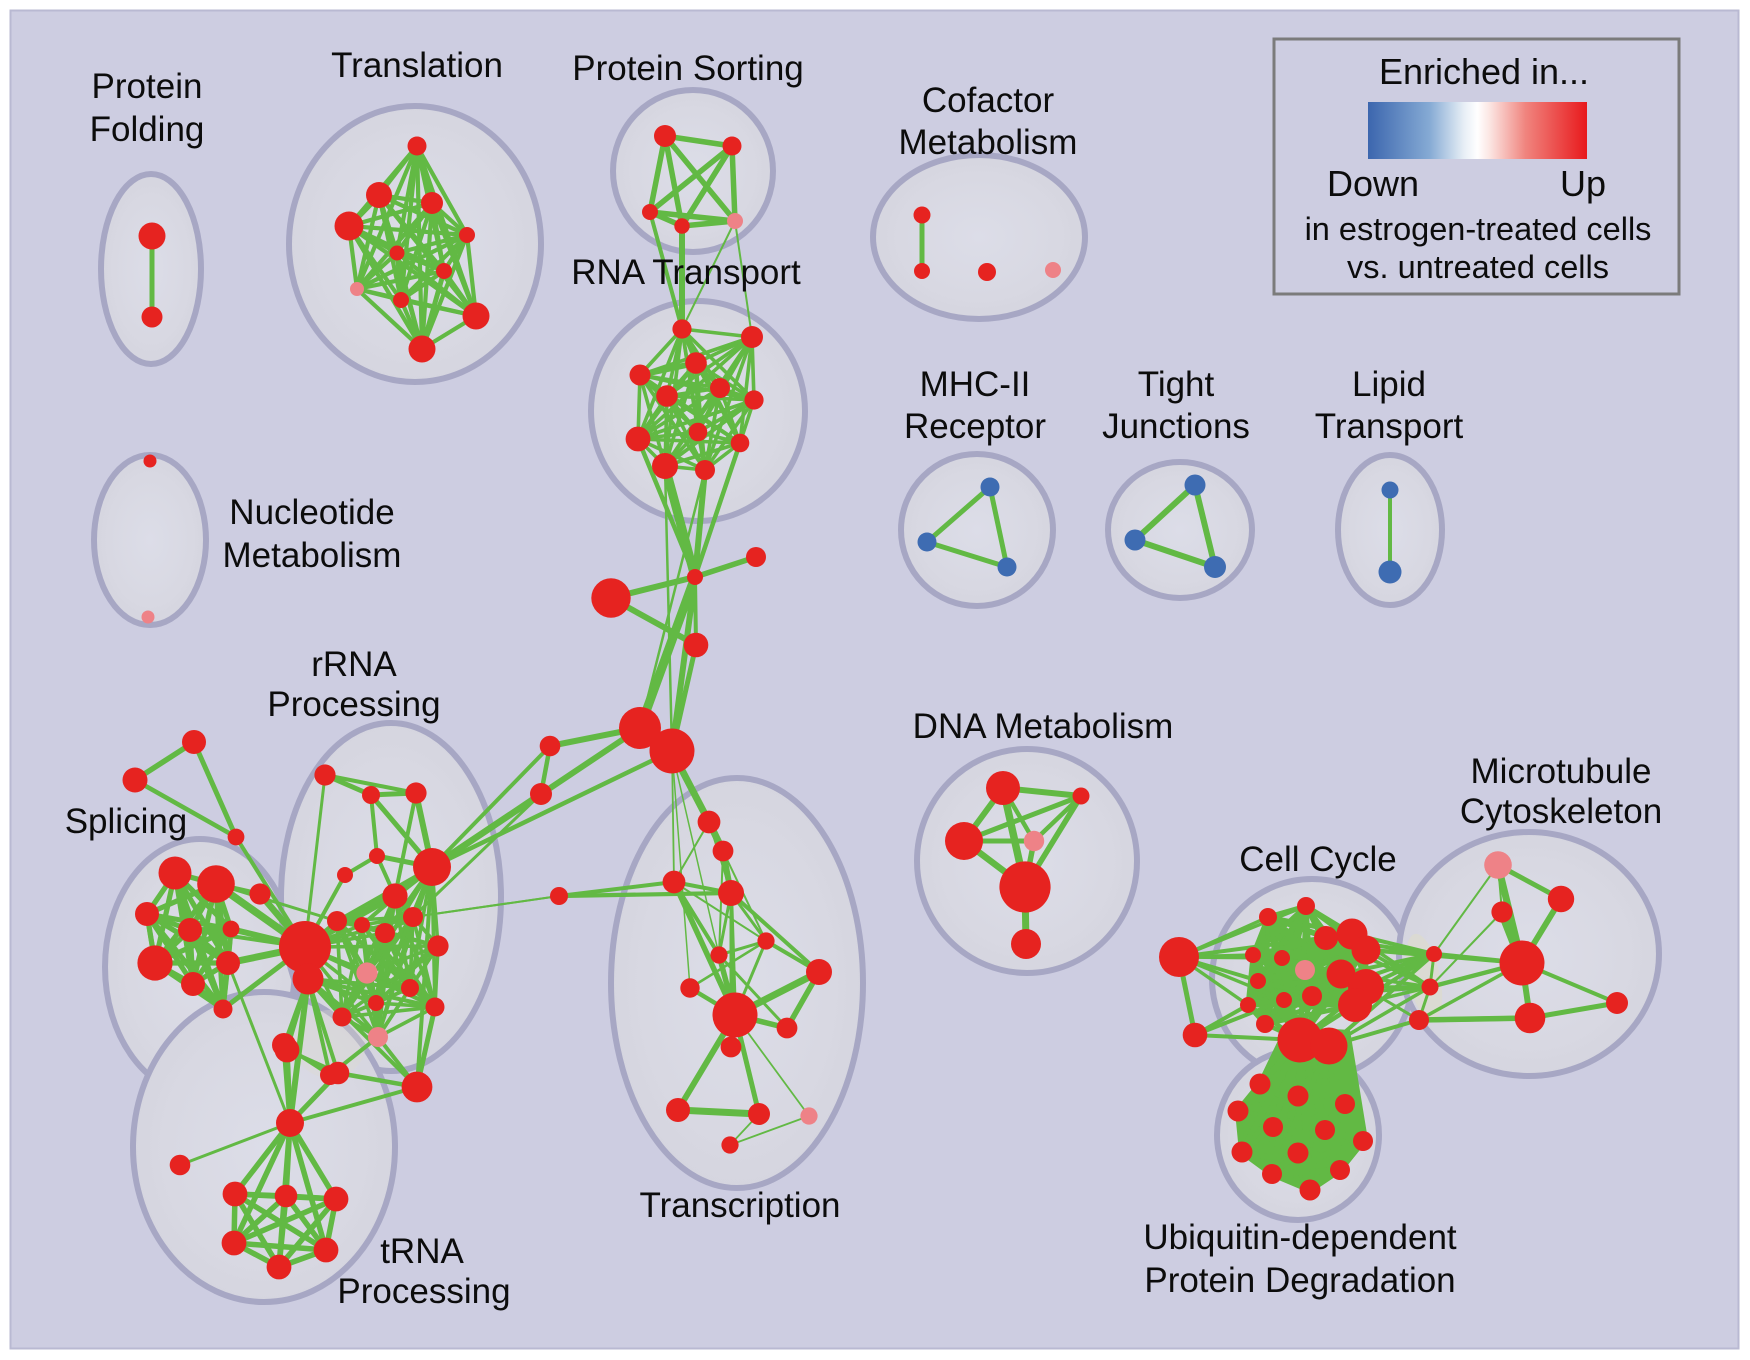  Describe the element at coordinates (1176, 426) in the screenshot. I see `svg-text: Junctions` at that location.